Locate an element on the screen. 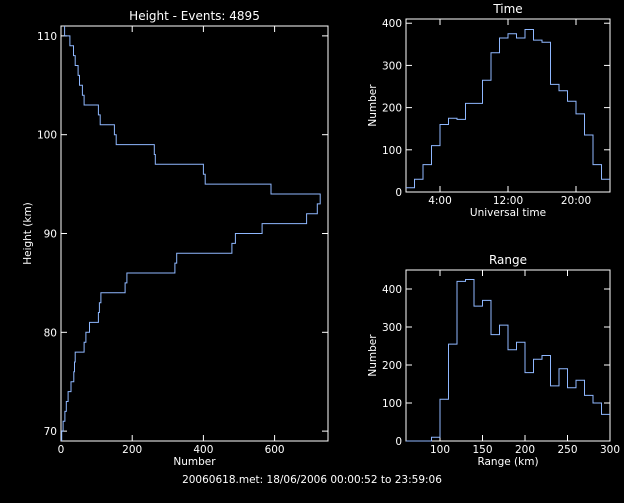 The width and height of the screenshot is (624, 503). height-title: Height - Events: 4895 is located at coordinates (194, 16).